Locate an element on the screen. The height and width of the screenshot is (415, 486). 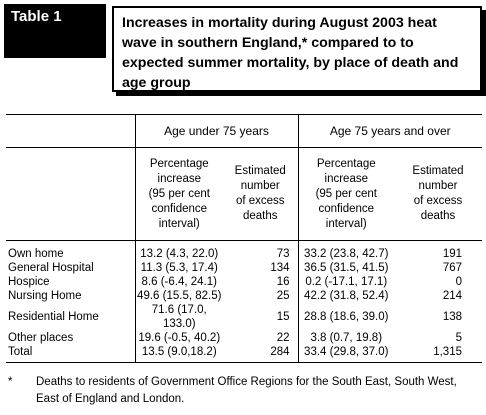
cell-pct-75-and-over: 33.4 (29.8, 37.0) is located at coordinates (345, 354).